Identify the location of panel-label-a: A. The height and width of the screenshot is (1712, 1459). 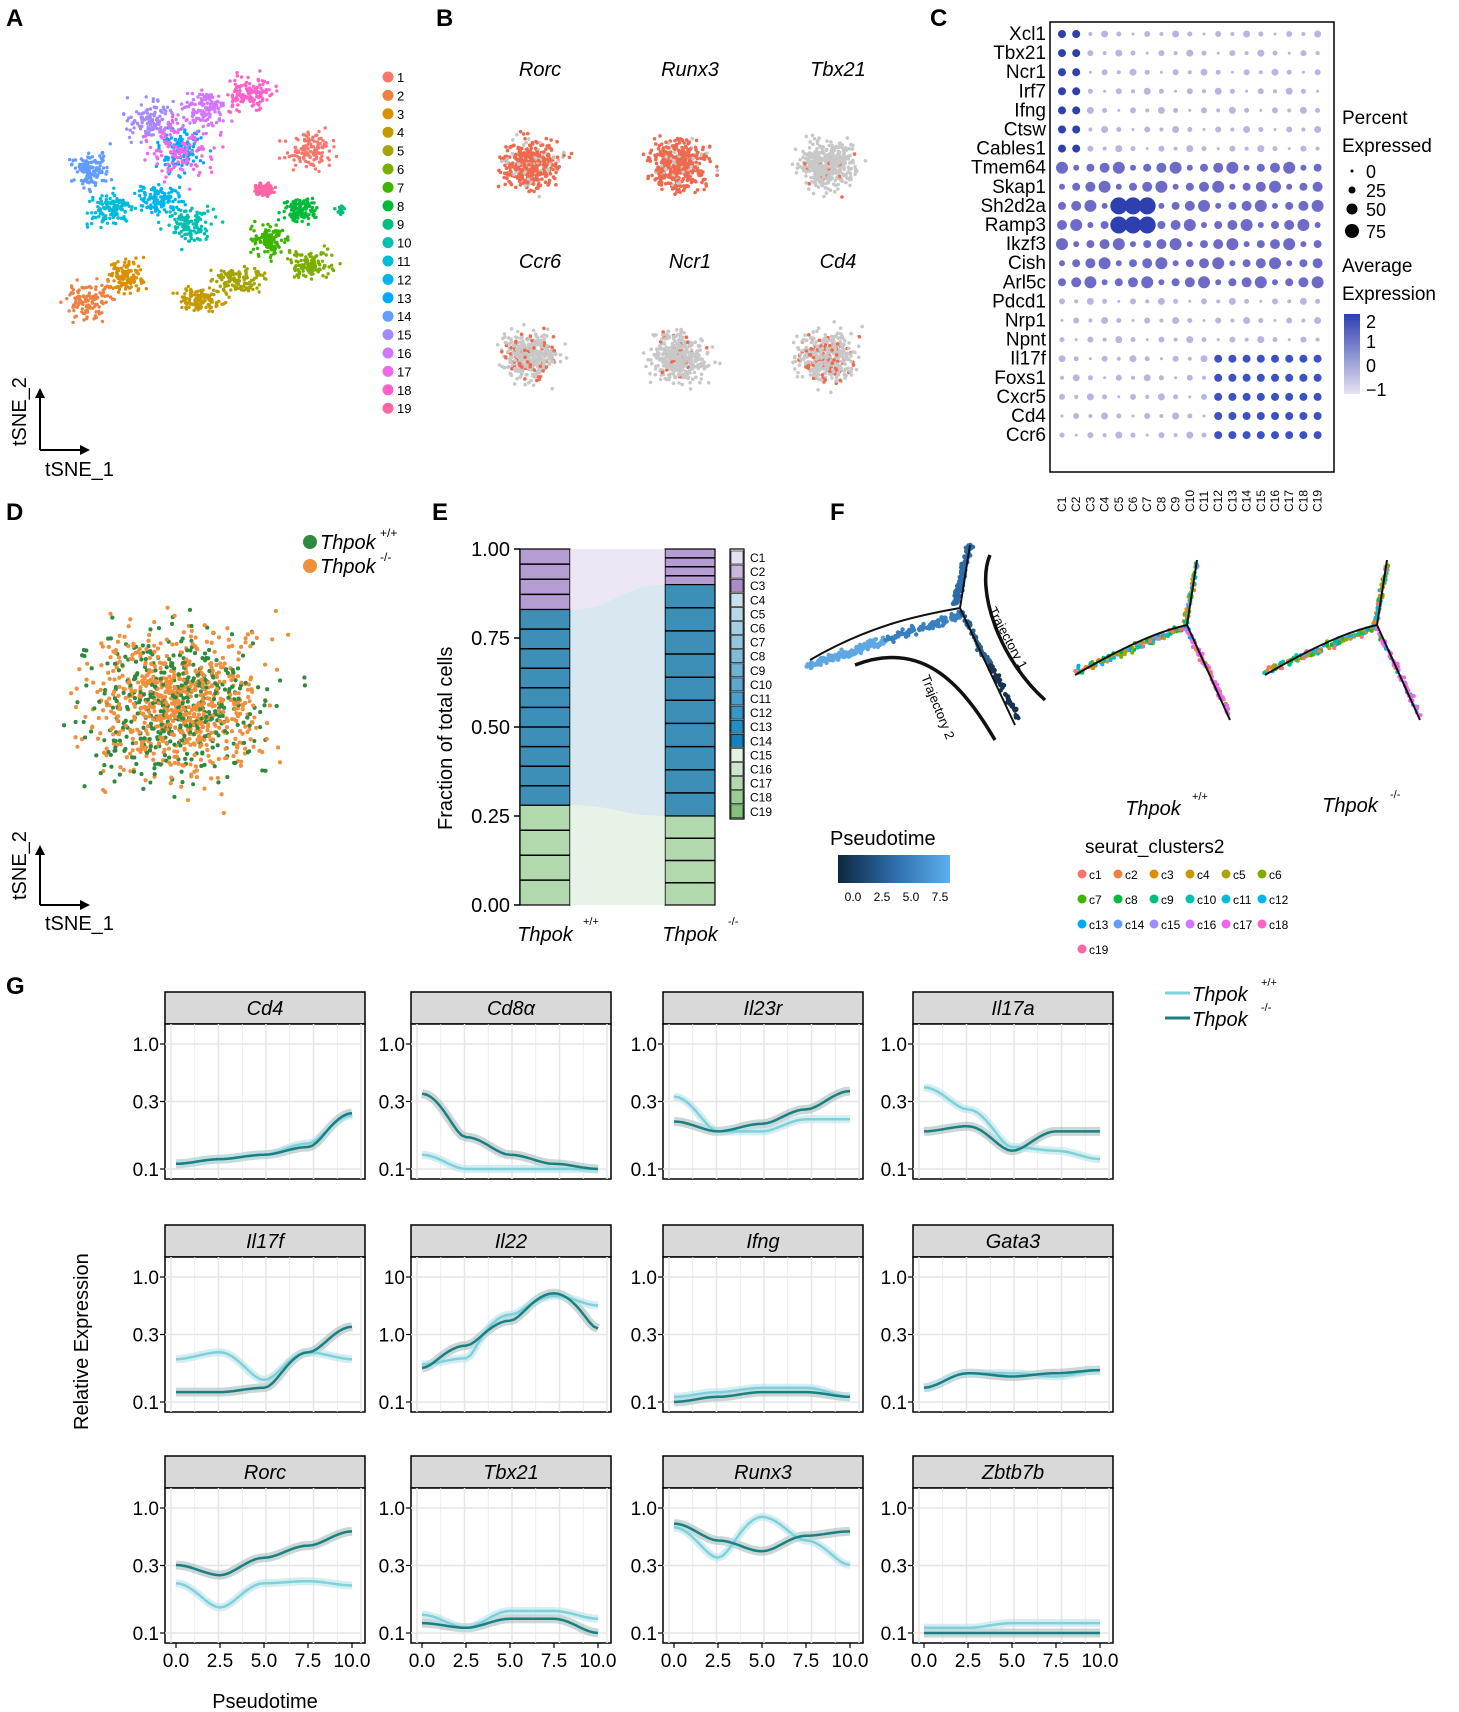
(14, 18).